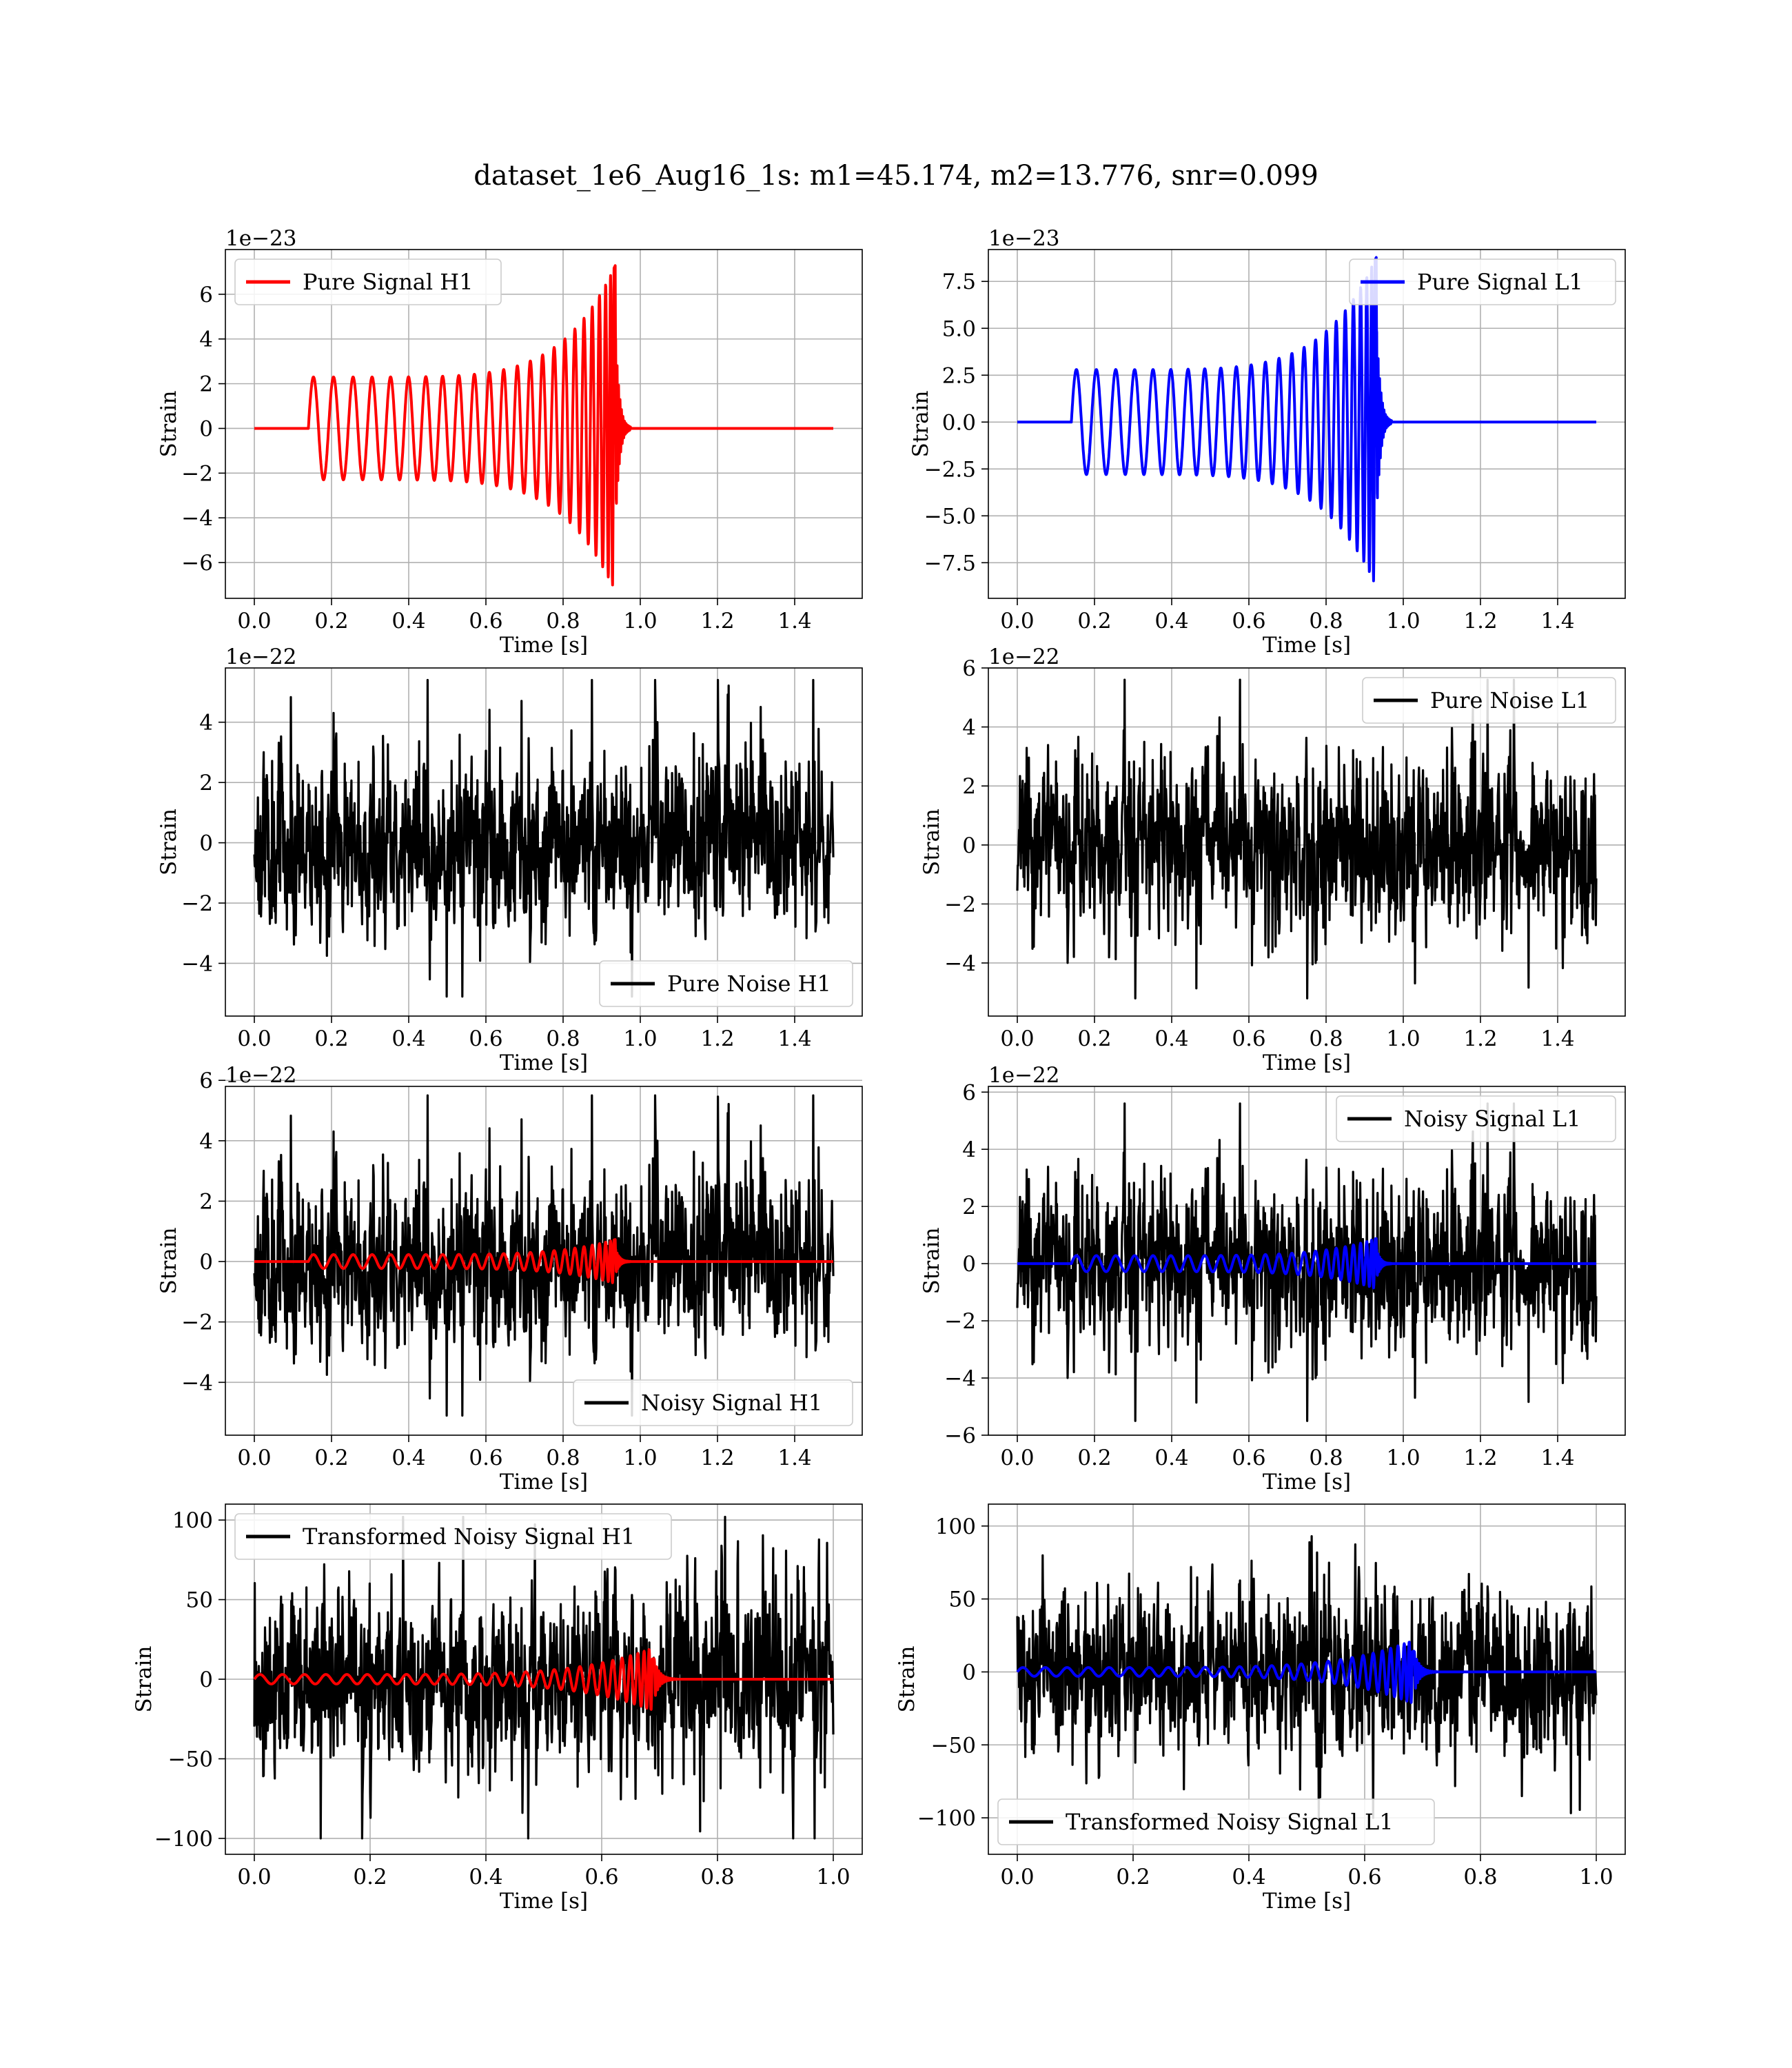 Image resolution: width=1792 pixels, height=2068 pixels. I want to click on series-line-transformed-signal-h1, so click(544, 1679).